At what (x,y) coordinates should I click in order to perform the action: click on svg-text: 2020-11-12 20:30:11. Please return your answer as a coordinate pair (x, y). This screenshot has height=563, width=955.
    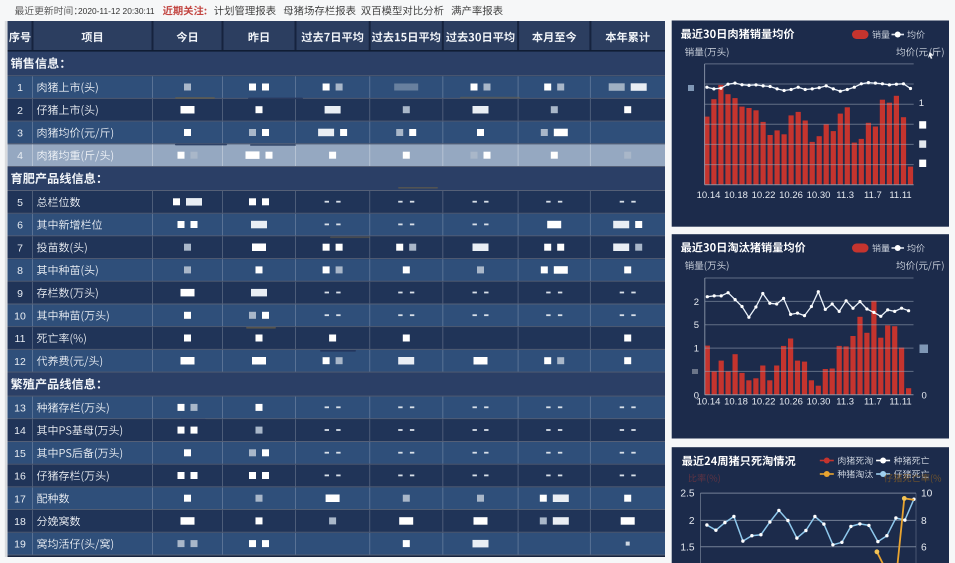
    Looking at the image, I should click on (116, 11).